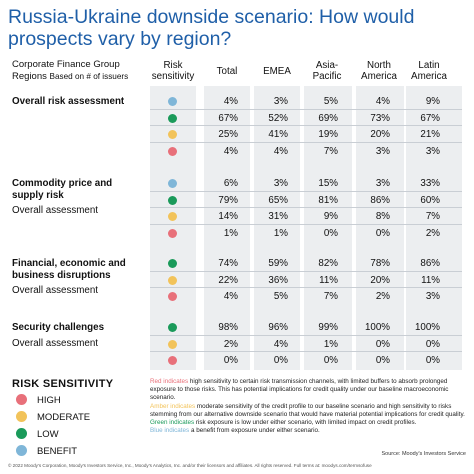 The width and height of the screenshot is (474, 474). I want to click on table-cell: 60%, so click(430, 200).